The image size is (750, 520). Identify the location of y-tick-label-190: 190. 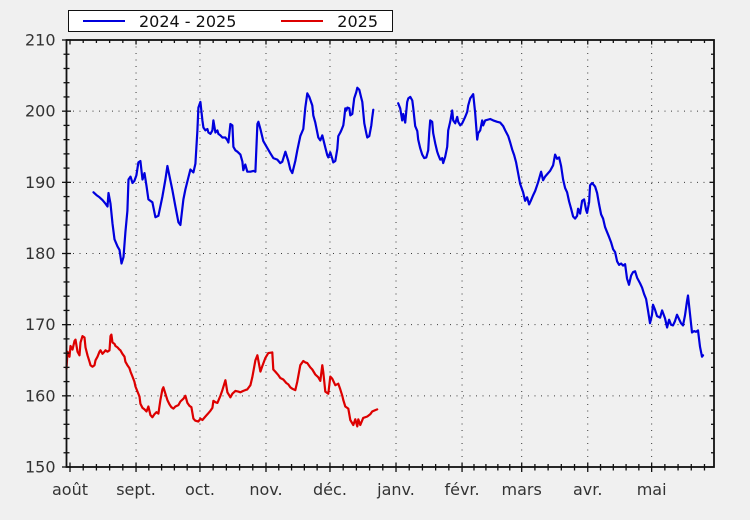
(40, 182).